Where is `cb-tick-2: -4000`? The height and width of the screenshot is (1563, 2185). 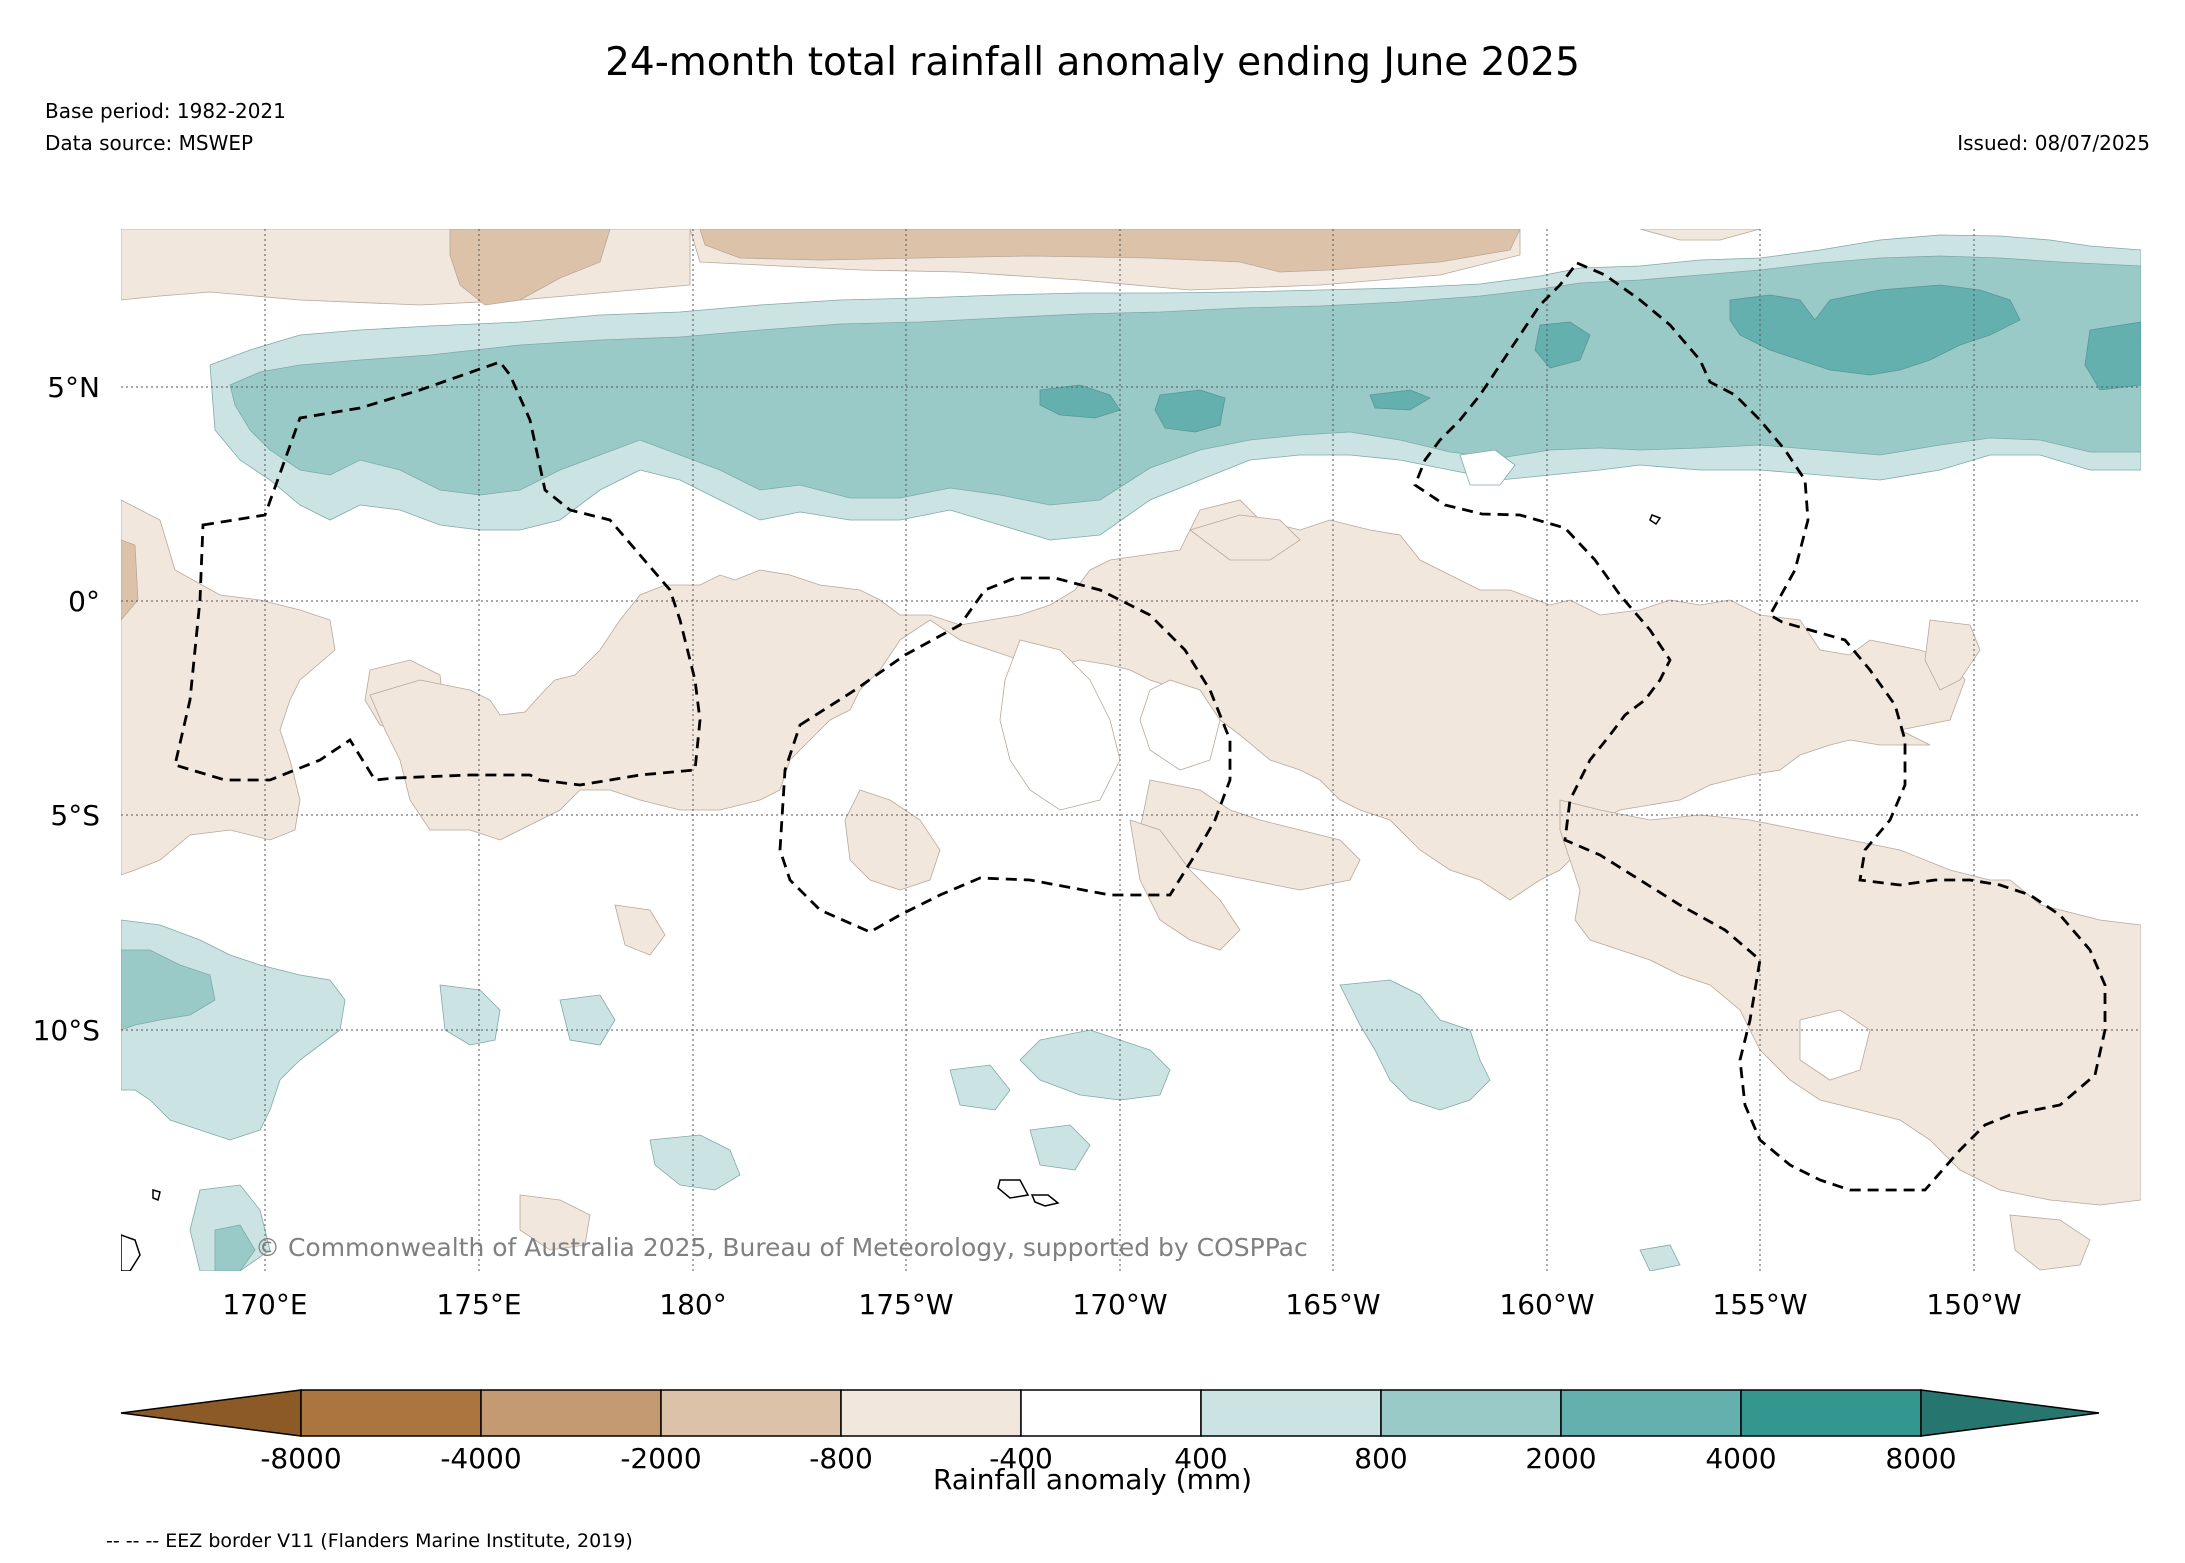
cb-tick-2: -4000 is located at coordinates (480, 1458).